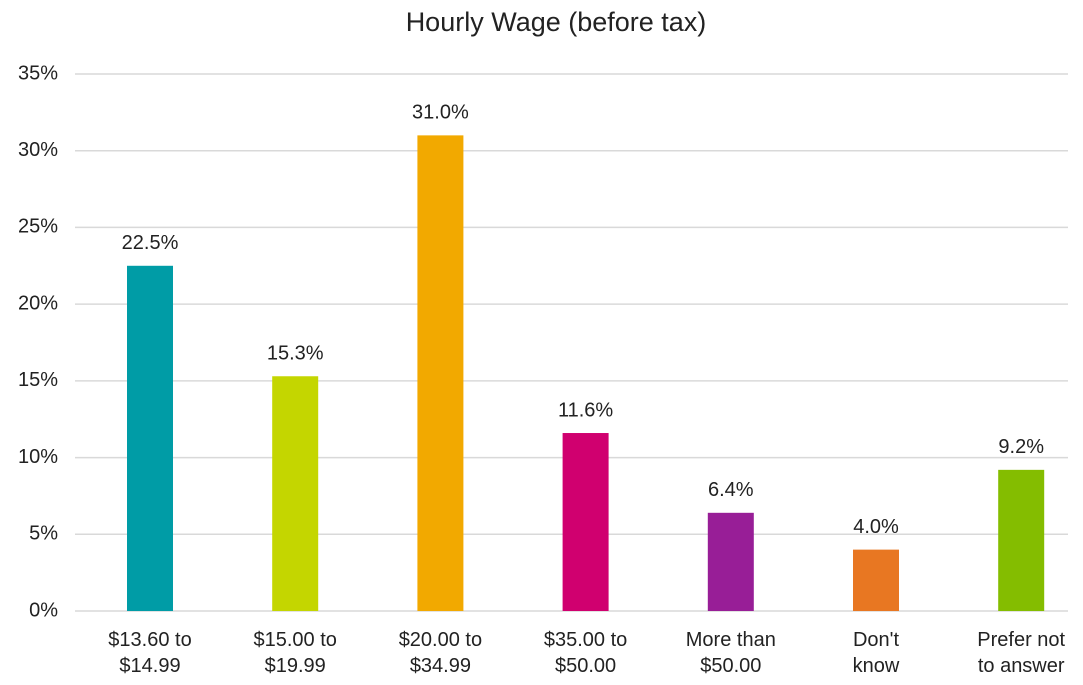  What do you see at coordinates (440, 113) in the screenshot?
I see `value-label: 31.0%` at bounding box center [440, 113].